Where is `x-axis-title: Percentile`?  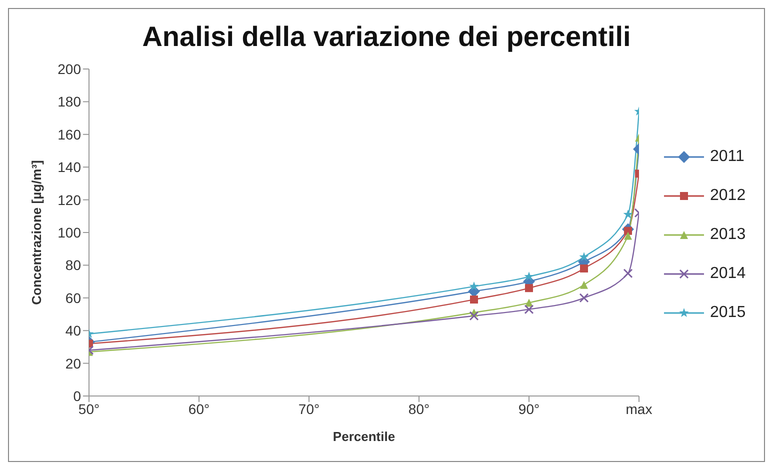 x-axis-title: Percentile is located at coordinates (364, 436).